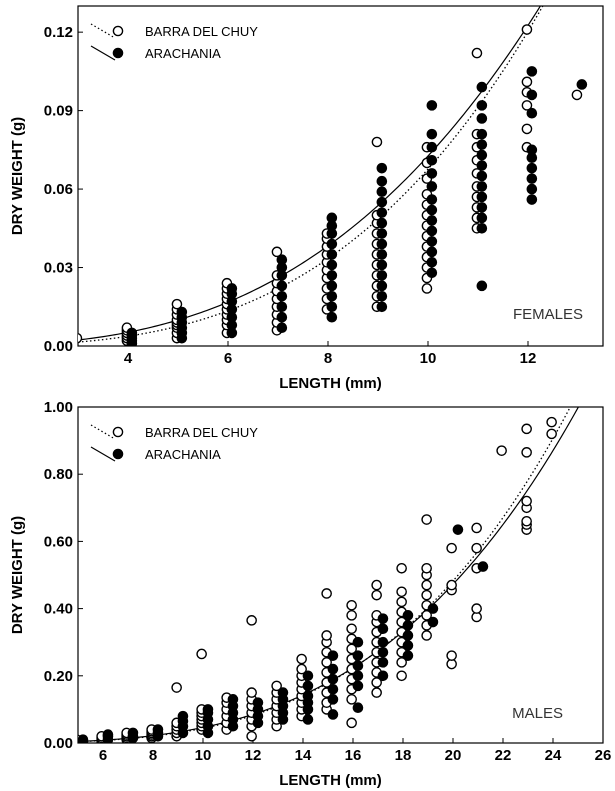 The image size is (615, 791). I want to click on x-tick-label: 16, so click(353, 755).